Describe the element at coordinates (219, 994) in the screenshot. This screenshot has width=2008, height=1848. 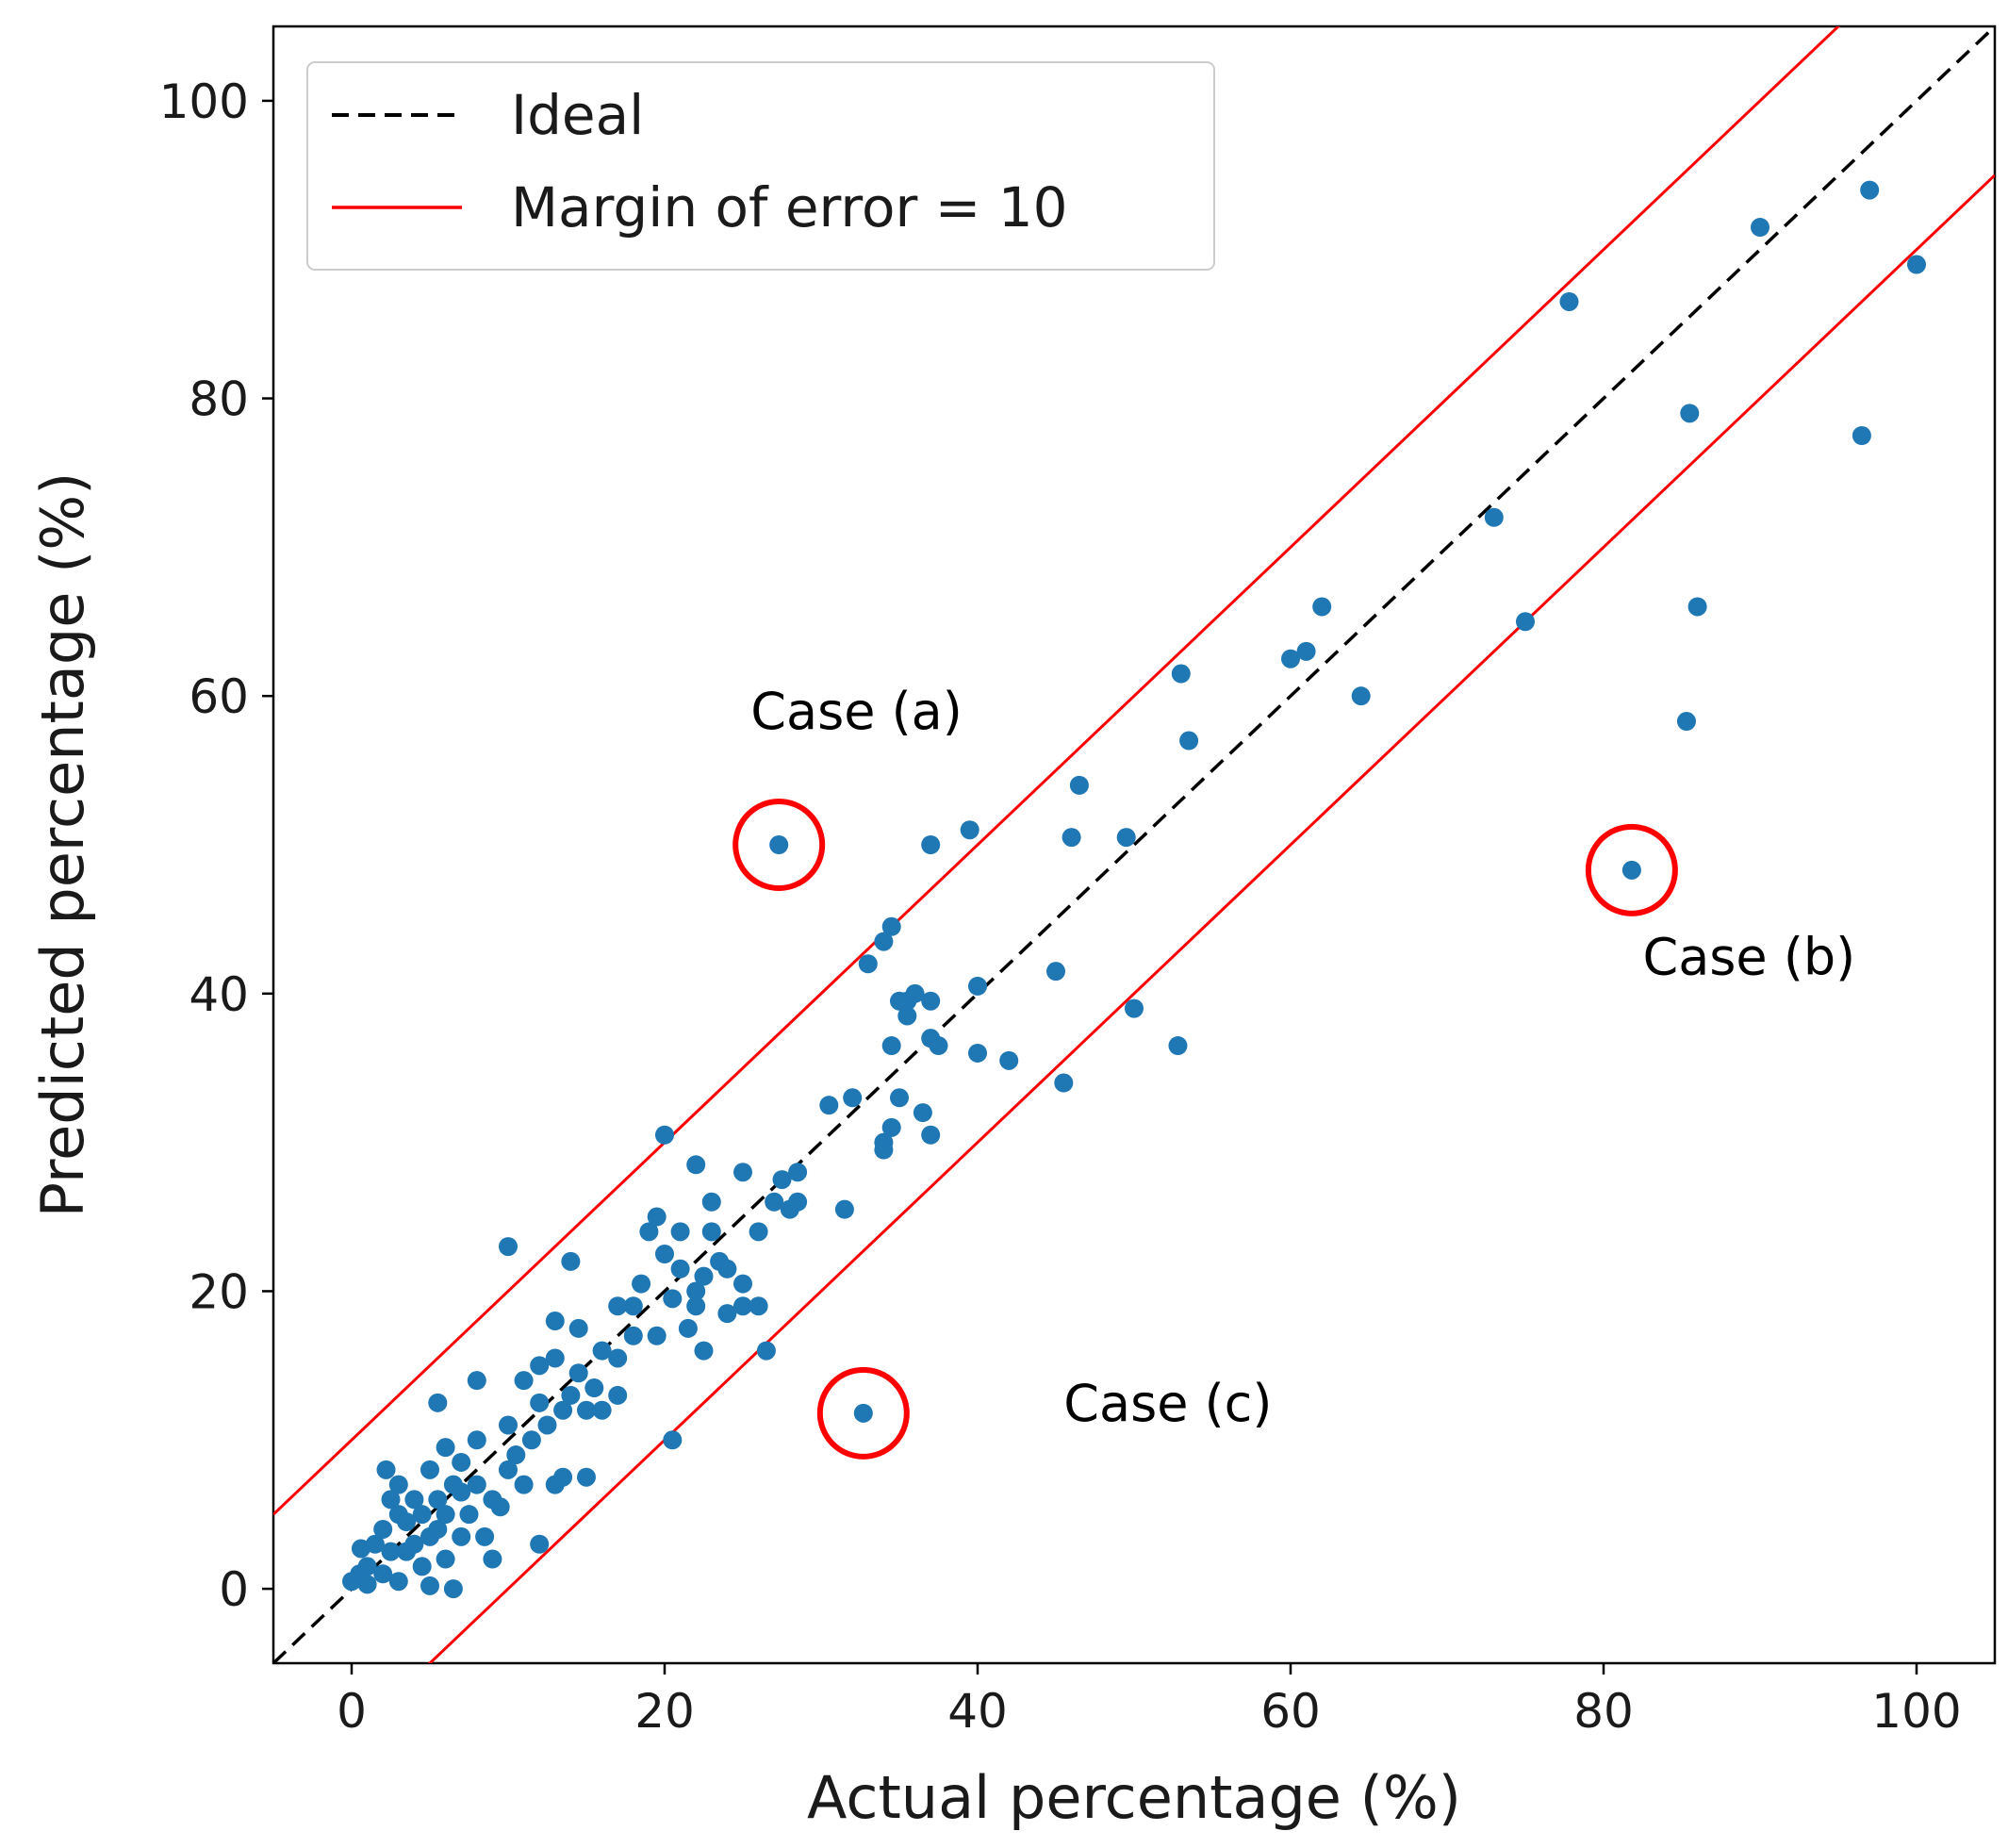
I see `y-tick-label: 40` at that location.